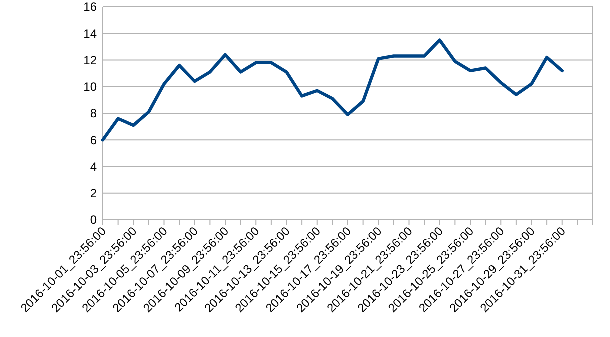  I want to click on y-tick-label: 2, so click(94, 193).